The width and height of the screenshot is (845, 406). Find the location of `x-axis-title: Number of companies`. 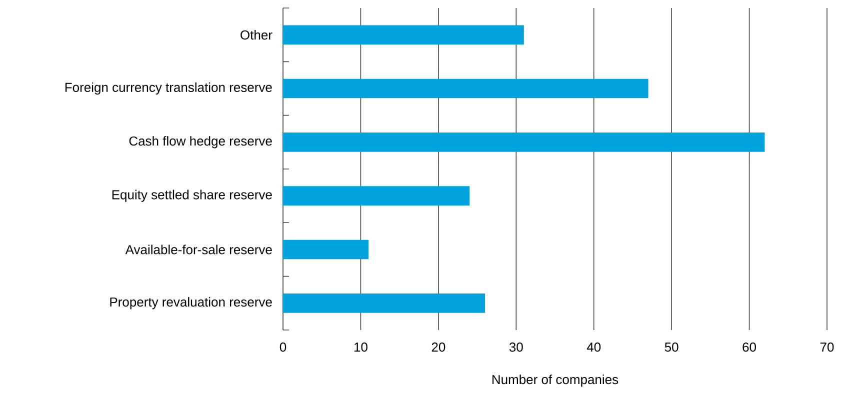

x-axis-title: Number of companies is located at coordinates (555, 380).